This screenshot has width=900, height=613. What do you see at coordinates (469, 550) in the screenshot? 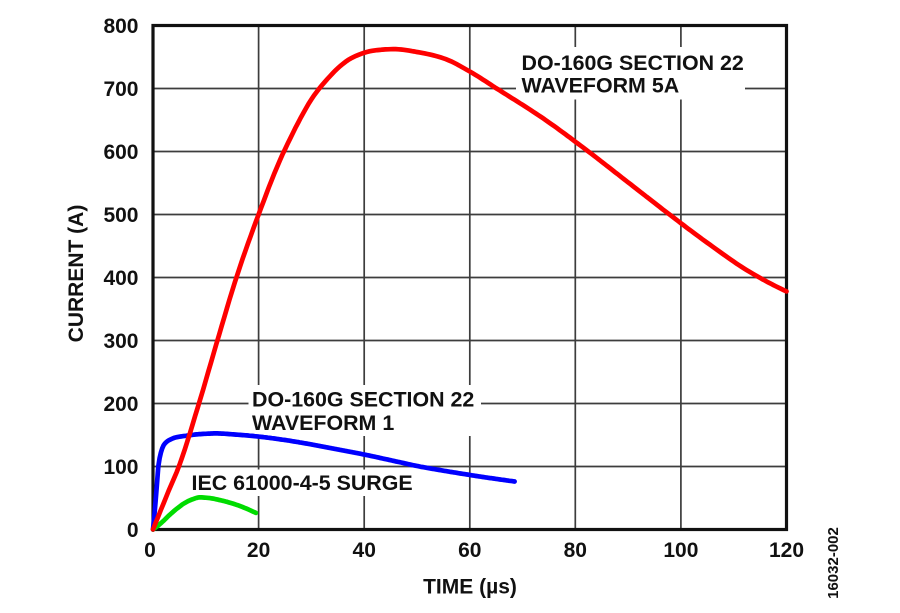
I see `svg-text: 60` at bounding box center [469, 550].